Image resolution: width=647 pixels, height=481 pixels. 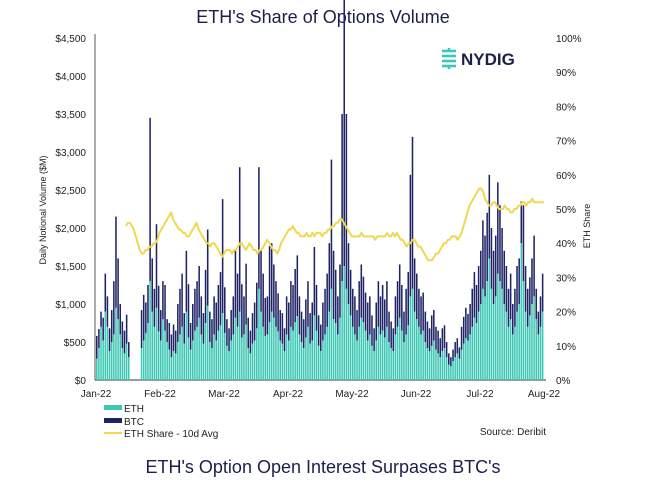 I want to click on source-note: Source: Deribit, so click(x=513, y=432).